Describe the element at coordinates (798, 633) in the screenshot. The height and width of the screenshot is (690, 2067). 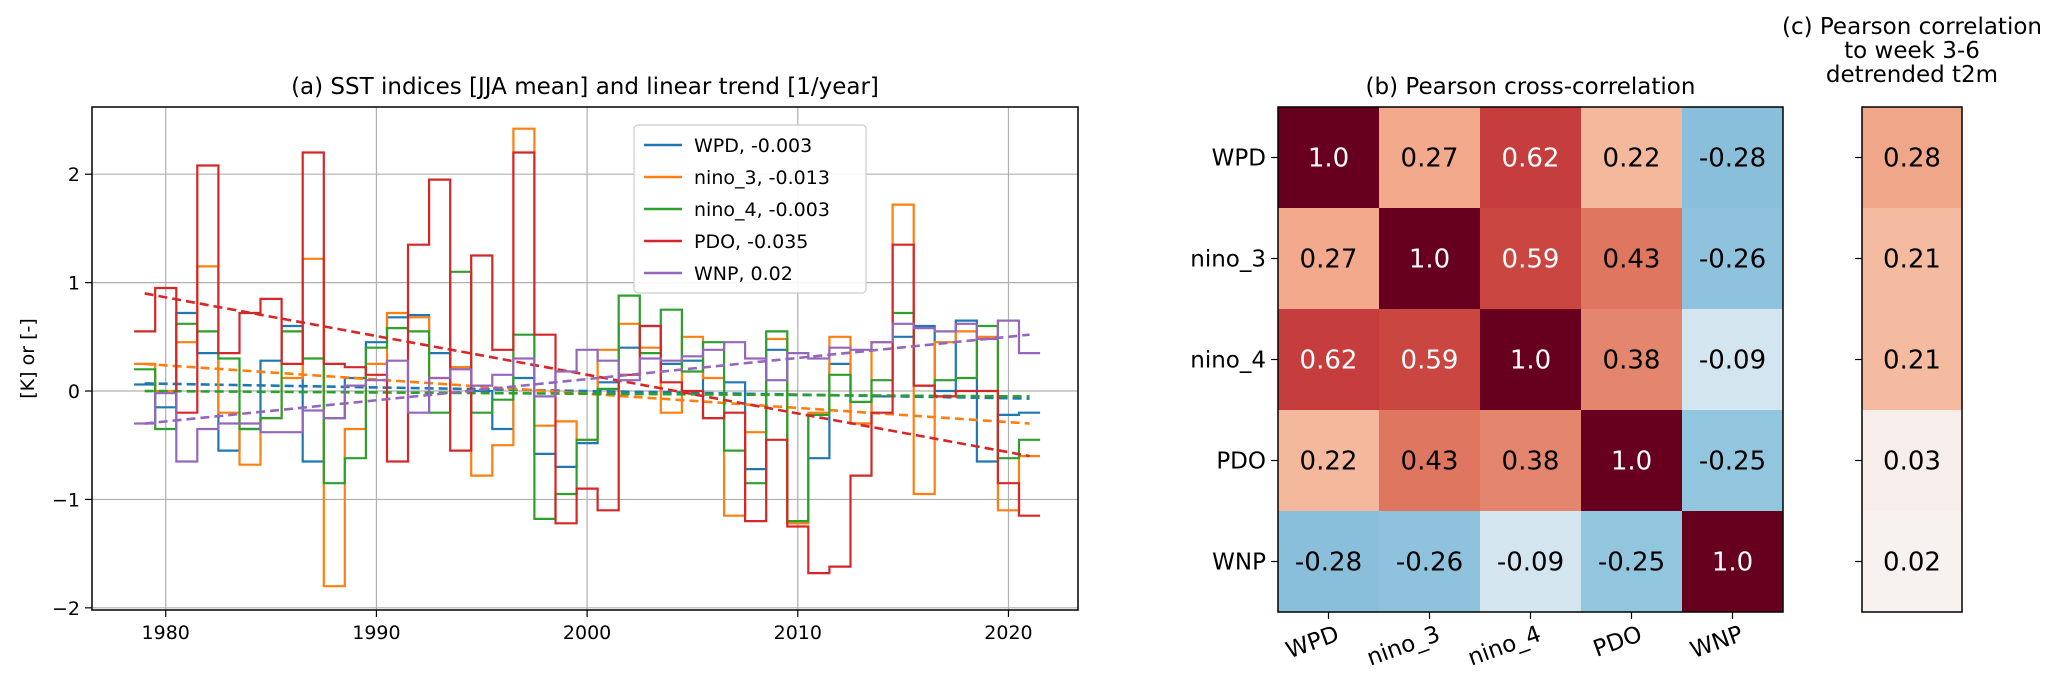
I see `x-tick-label: 2010` at that location.